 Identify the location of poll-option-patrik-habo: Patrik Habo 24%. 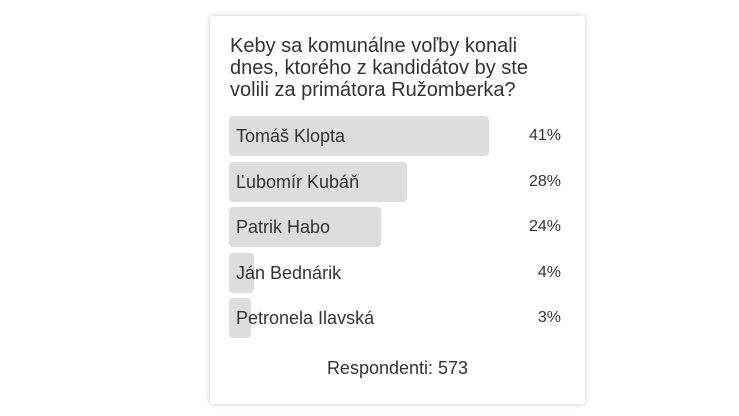
(396, 227).